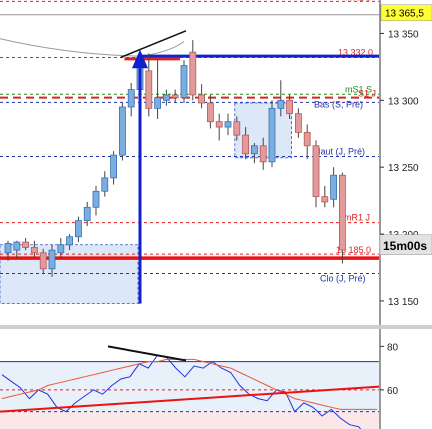 The width and height of the screenshot is (432, 429). What do you see at coordinates (153, 44) in the screenshot?
I see `divergence-line-price` at bounding box center [153, 44].